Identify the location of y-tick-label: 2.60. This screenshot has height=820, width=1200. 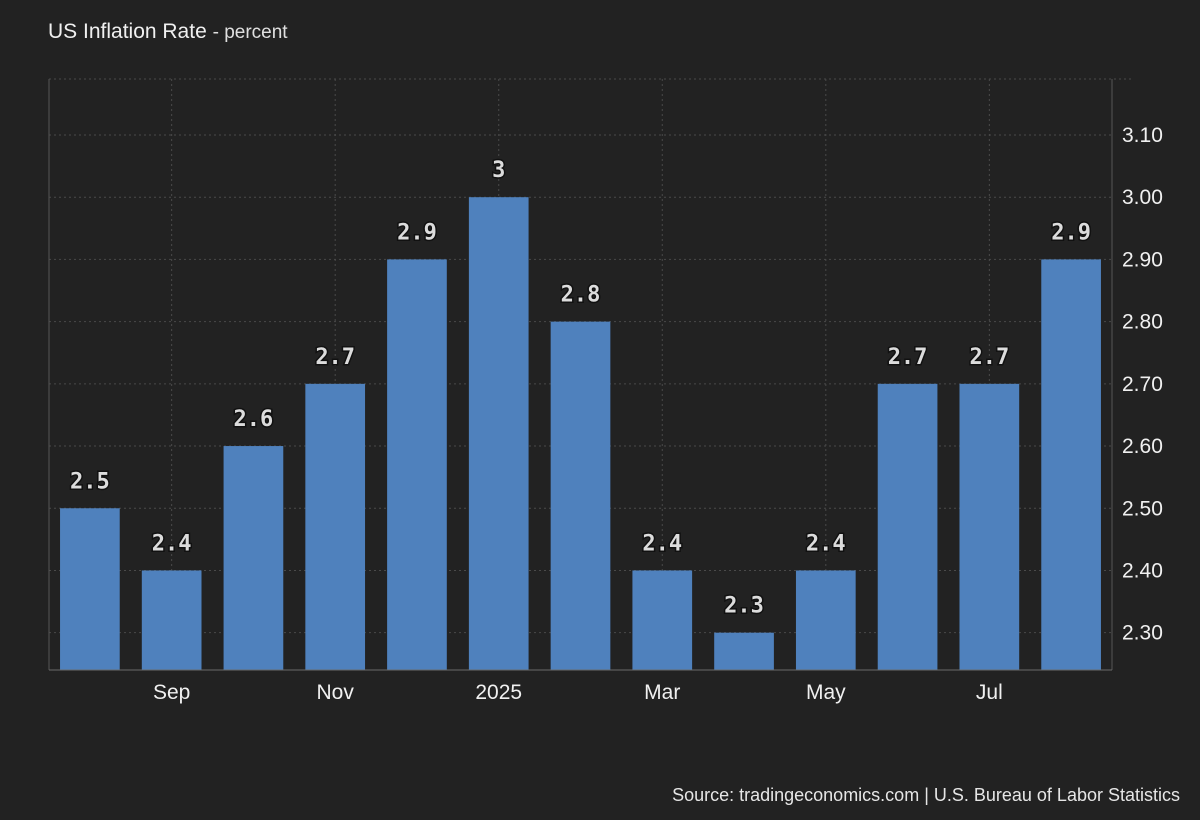
(1142, 446).